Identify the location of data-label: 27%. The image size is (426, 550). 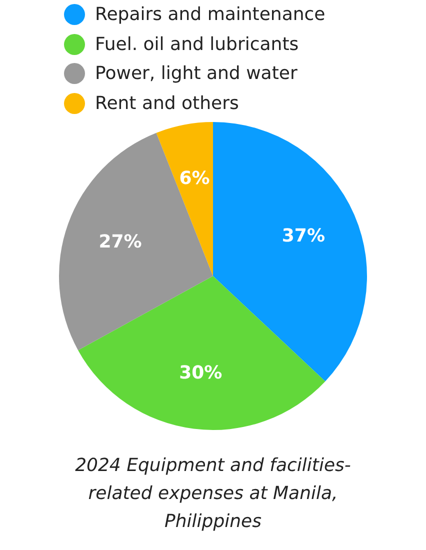
(120, 241).